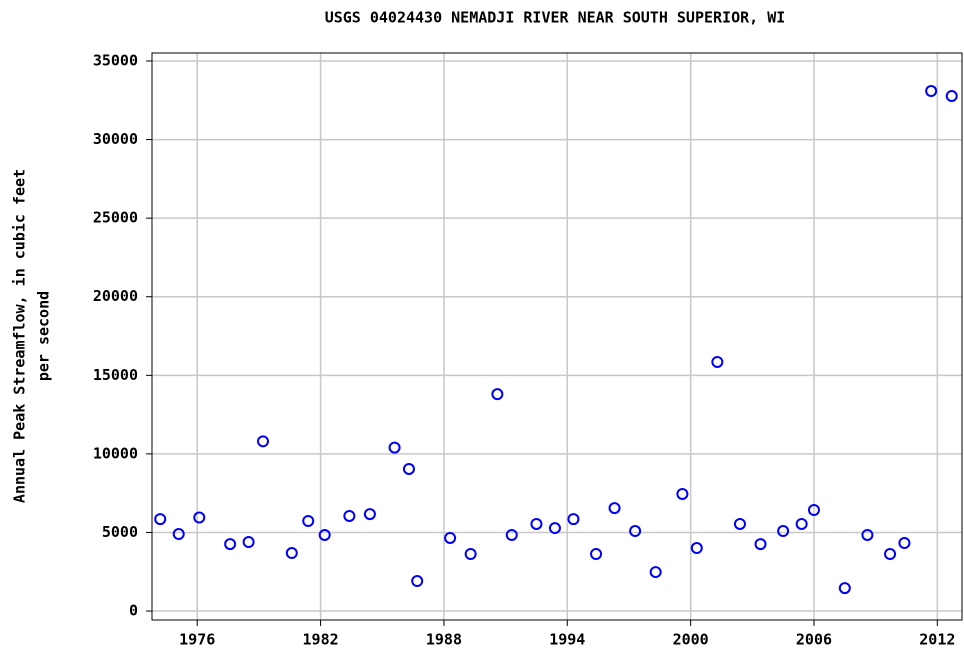 This screenshot has width=964, height=654. What do you see at coordinates (197, 640) in the screenshot?
I see `x-tick-label: 1976` at bounding box center [197, 640].